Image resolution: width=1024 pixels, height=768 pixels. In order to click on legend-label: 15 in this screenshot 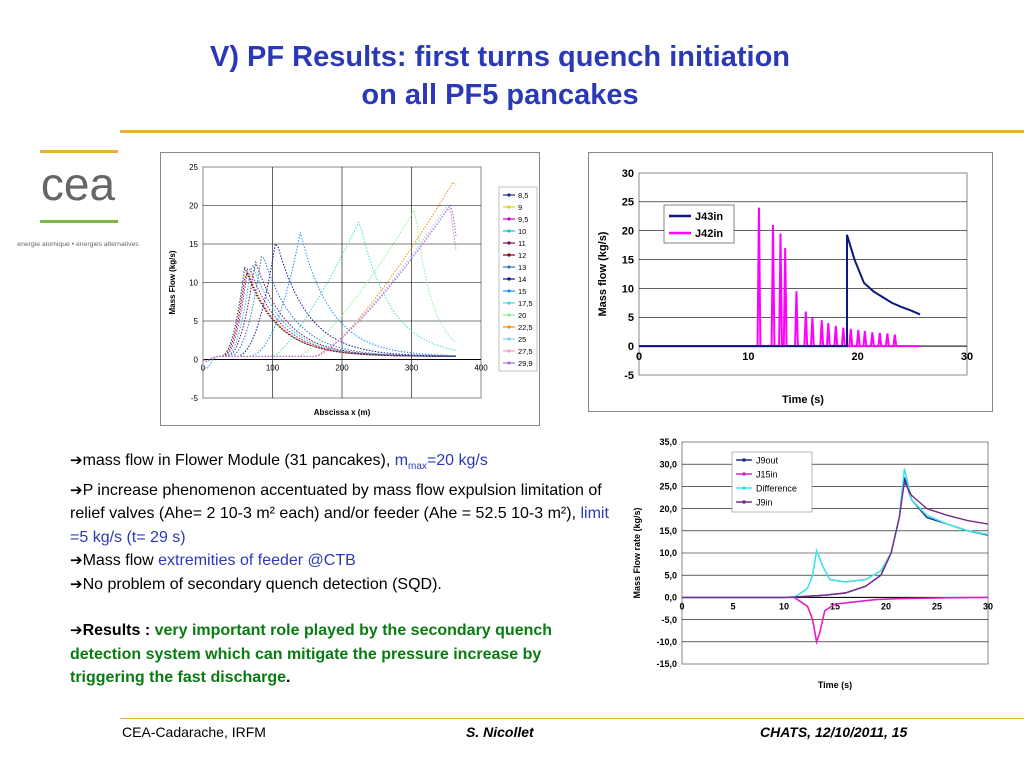, I will do `click(522, 291)`.